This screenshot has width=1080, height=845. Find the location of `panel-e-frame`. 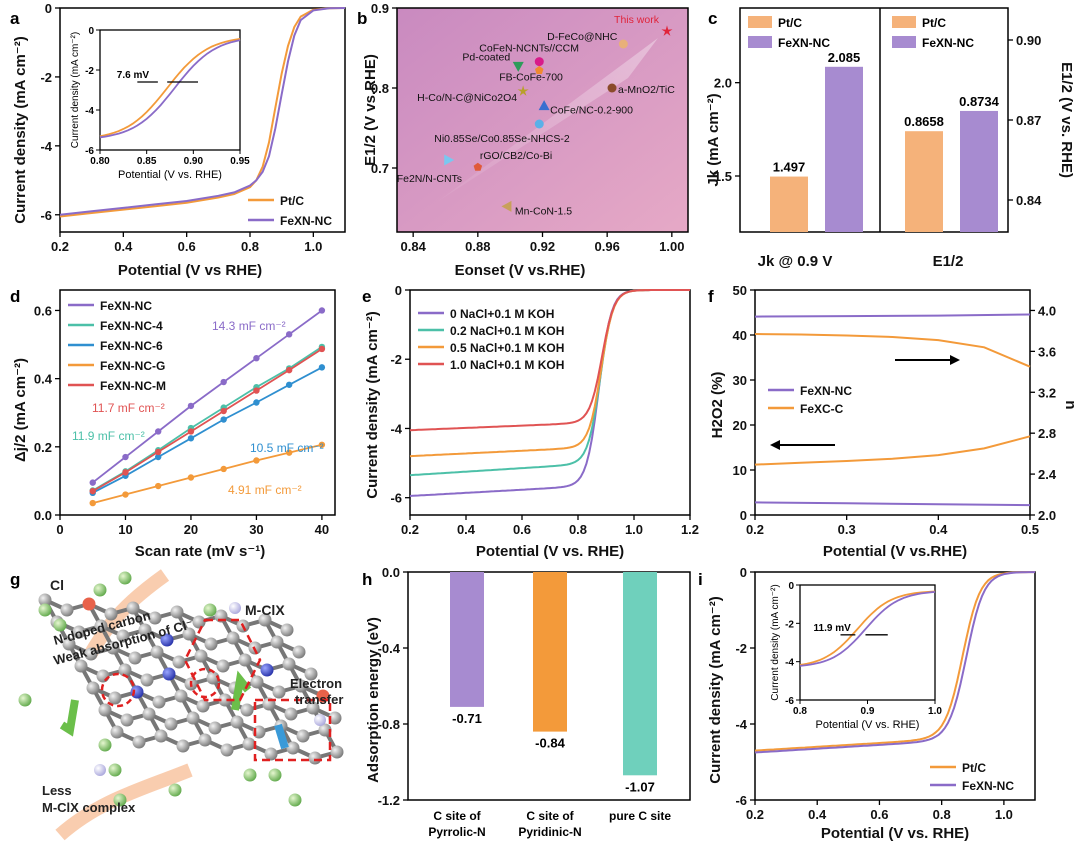

panel-e-frame is located at coordinates (550, 402).